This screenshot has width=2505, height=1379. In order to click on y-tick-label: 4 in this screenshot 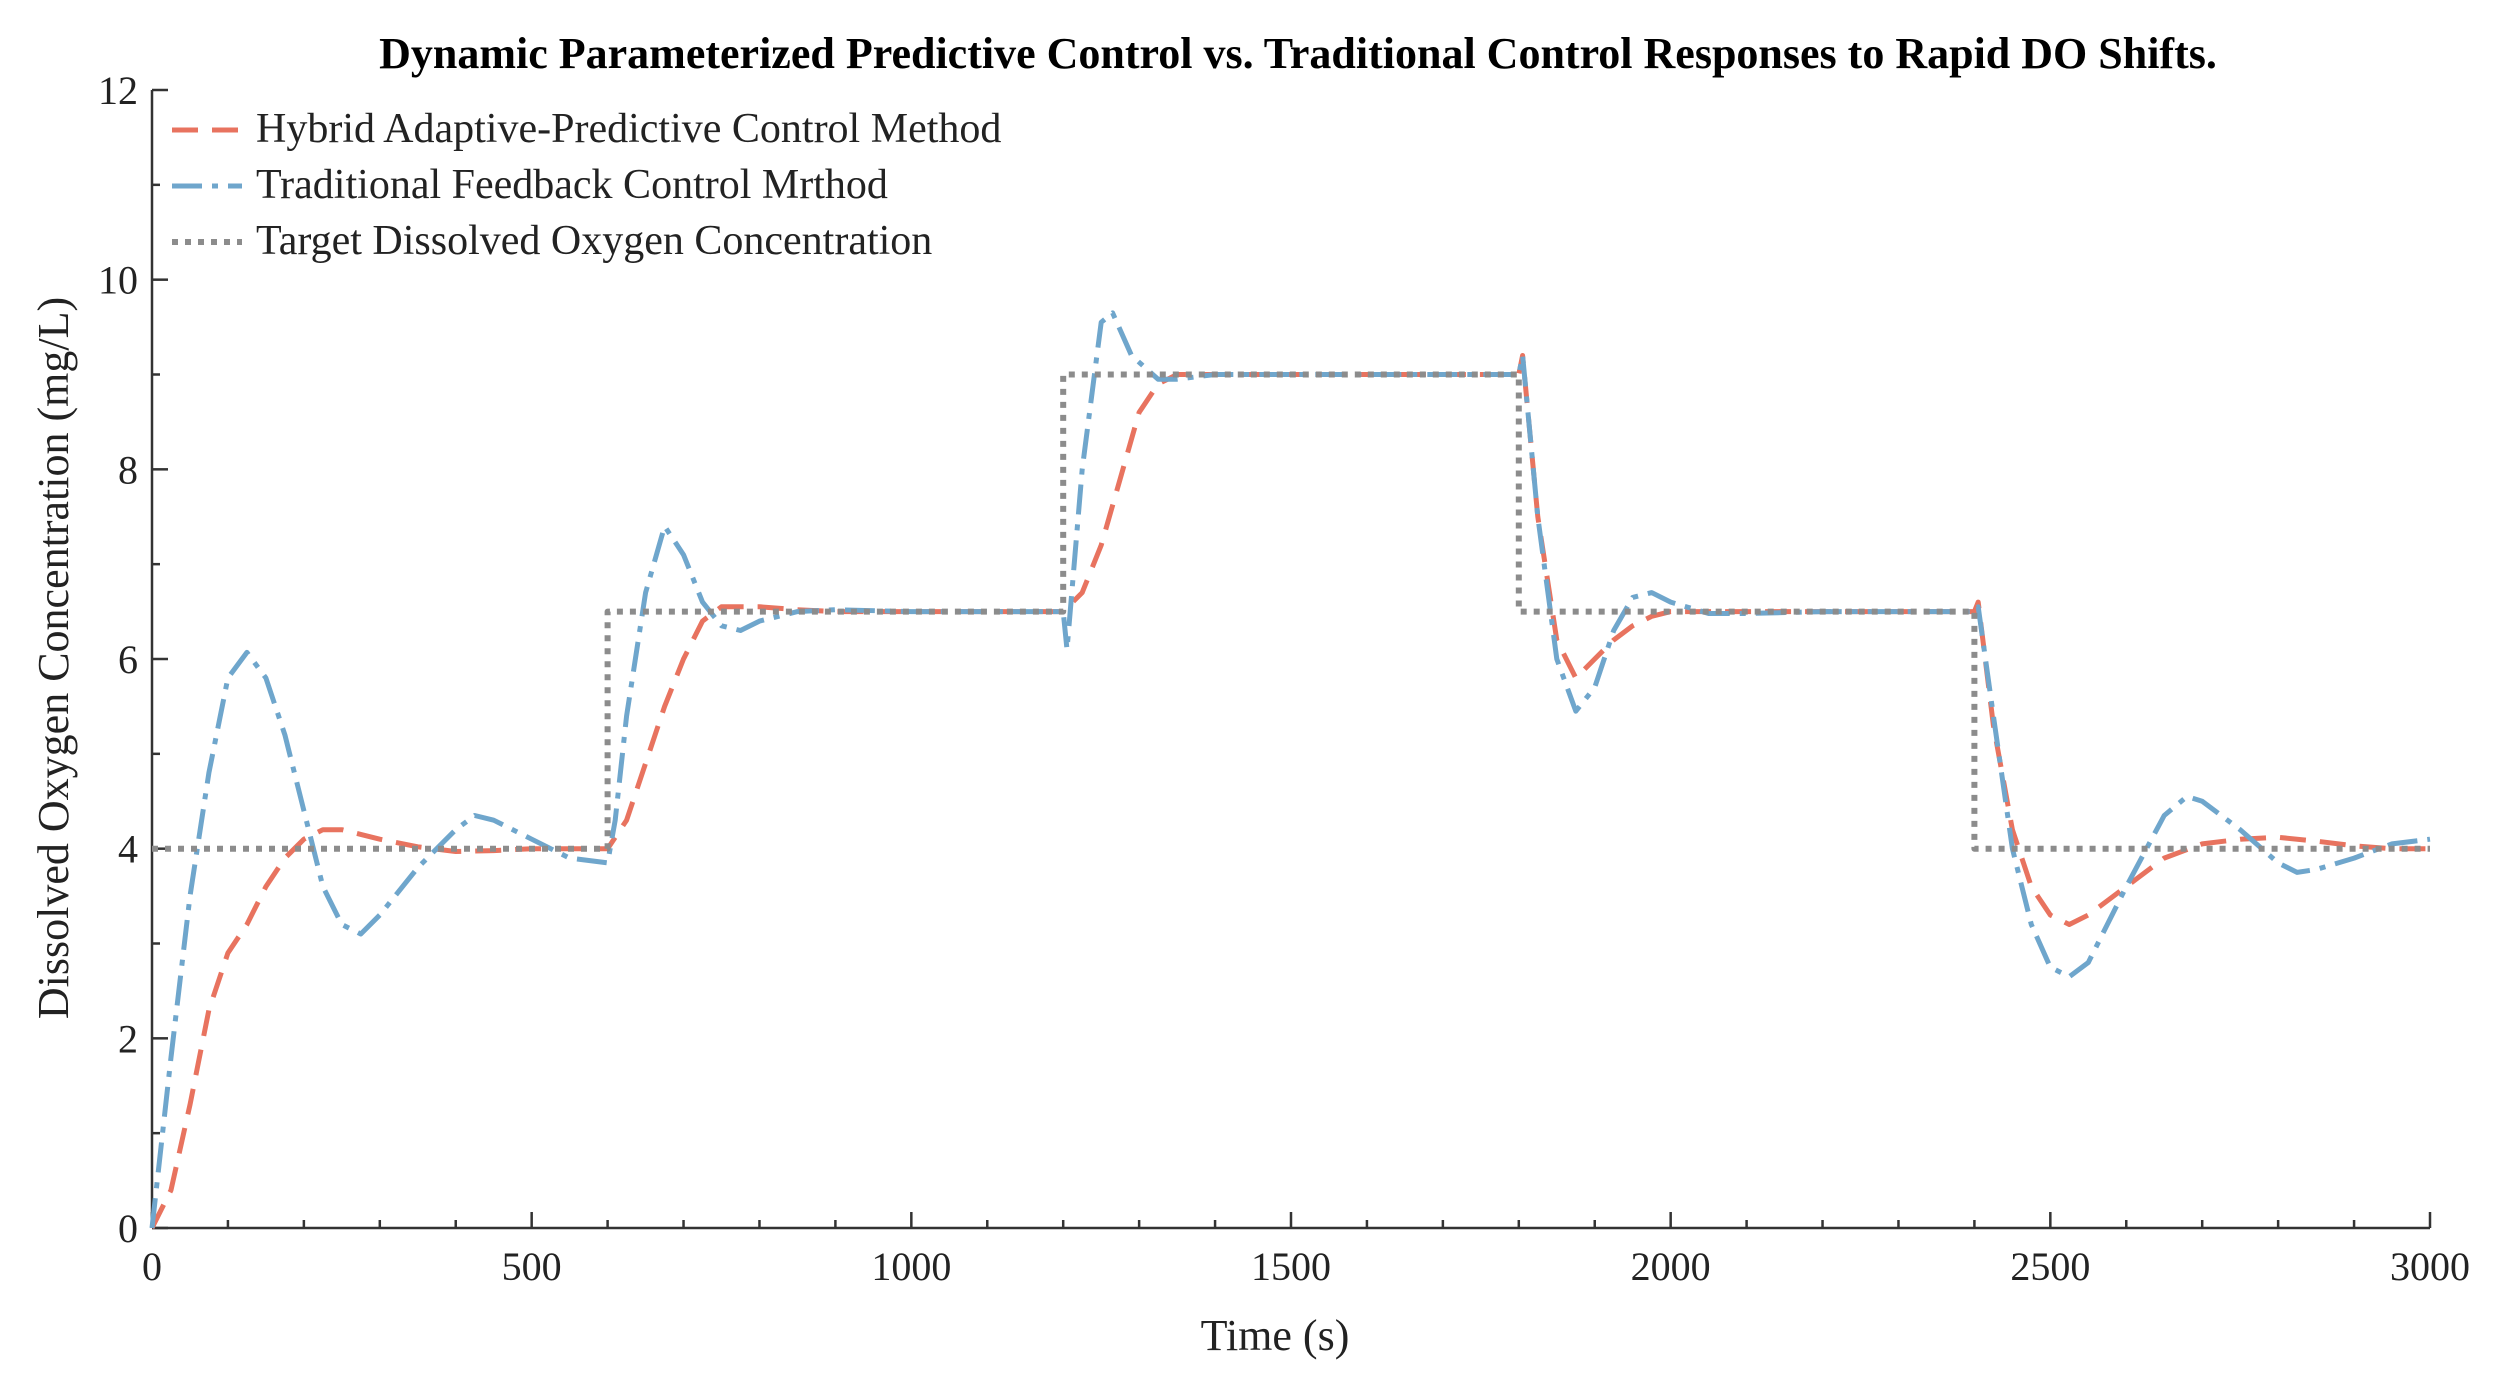, I will do `click(128, 849)`.